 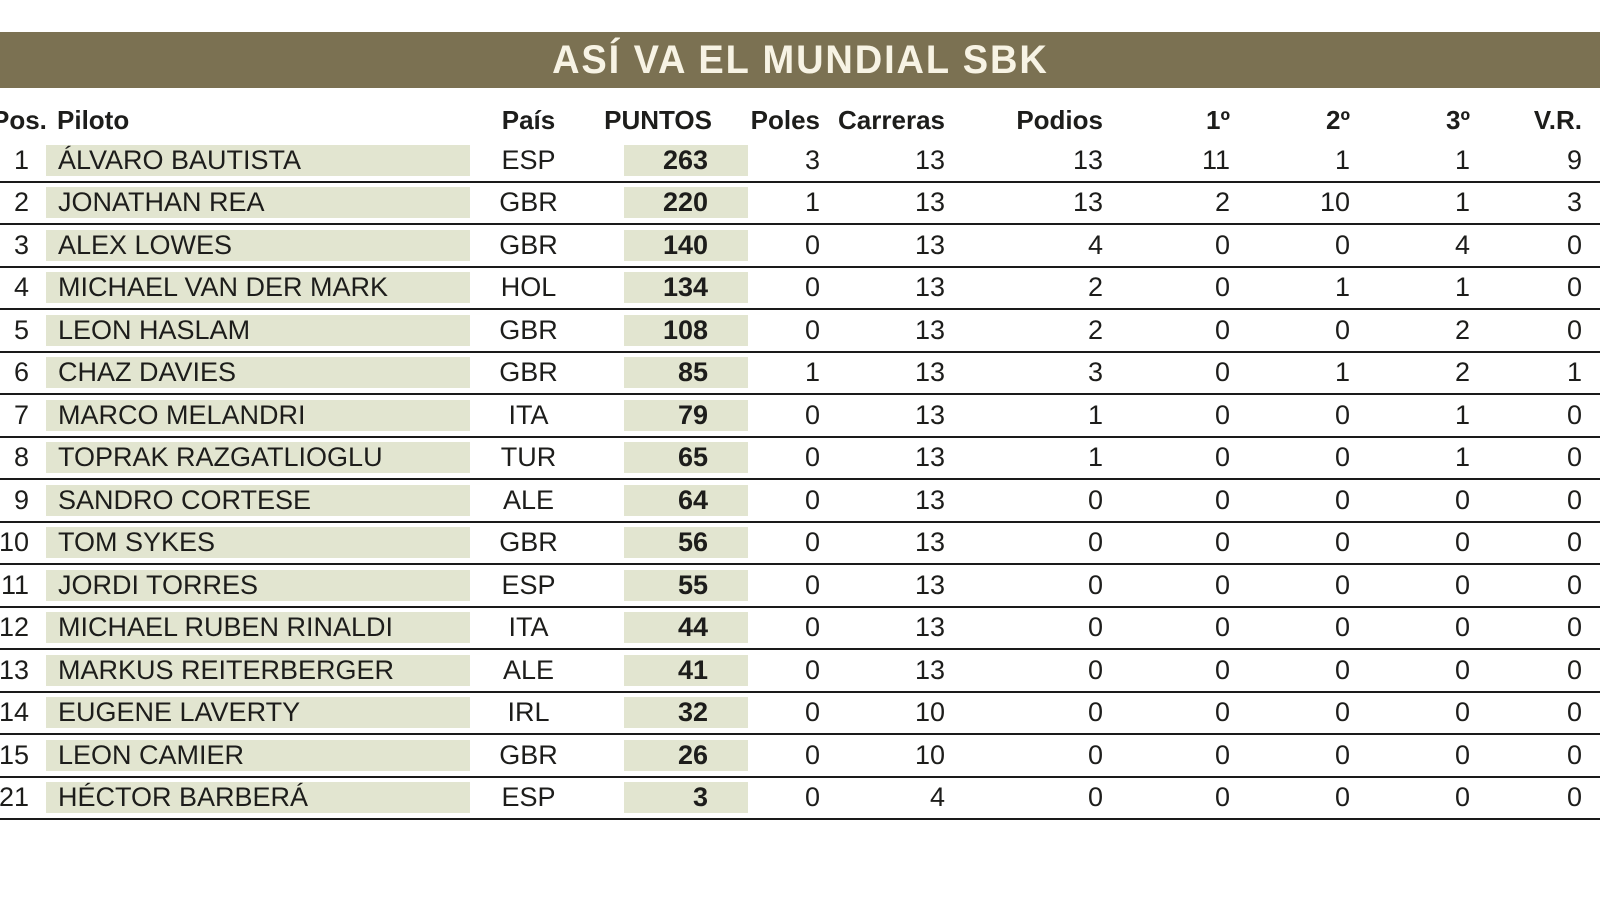 What do you see at coordinates (21, 457) in the screenshot?
I see `cell-pos: 8` at bounding box center [21, 457].